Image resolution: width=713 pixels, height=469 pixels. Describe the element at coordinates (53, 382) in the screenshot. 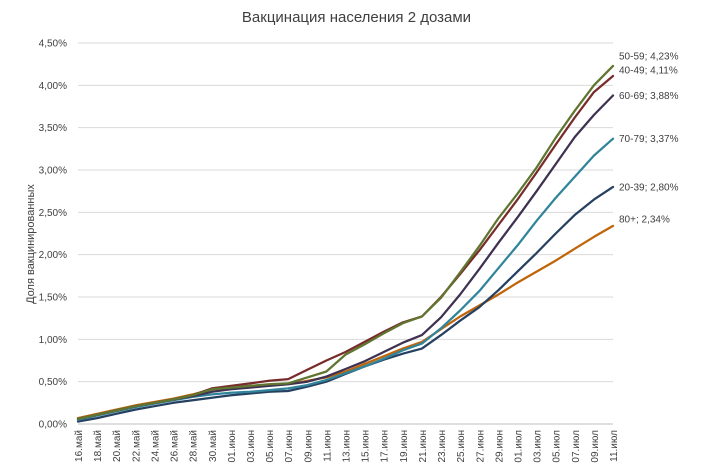

I see `y-tick-label: 0,50%` at that location.